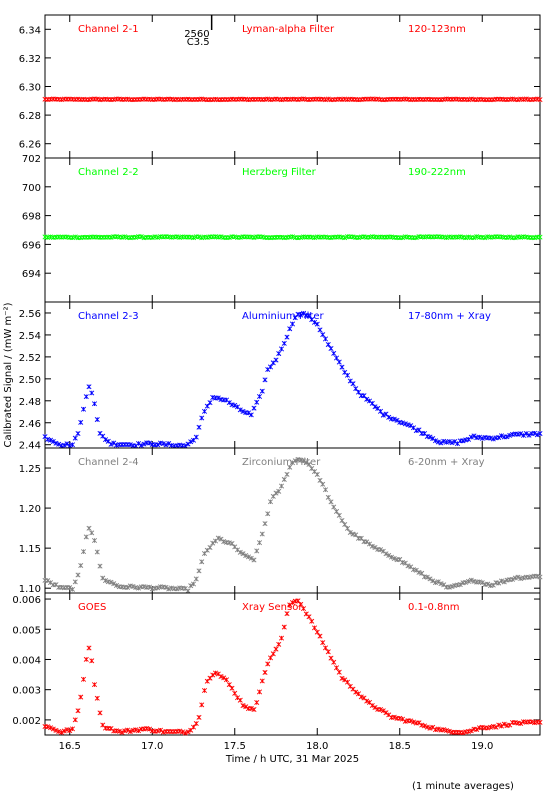 Image resolution: width=550 pixels, height=800 pixels. Describe the element at coordinates (30, 446) in the screenshot. I see `y-tick-label: 2.44` at that location.